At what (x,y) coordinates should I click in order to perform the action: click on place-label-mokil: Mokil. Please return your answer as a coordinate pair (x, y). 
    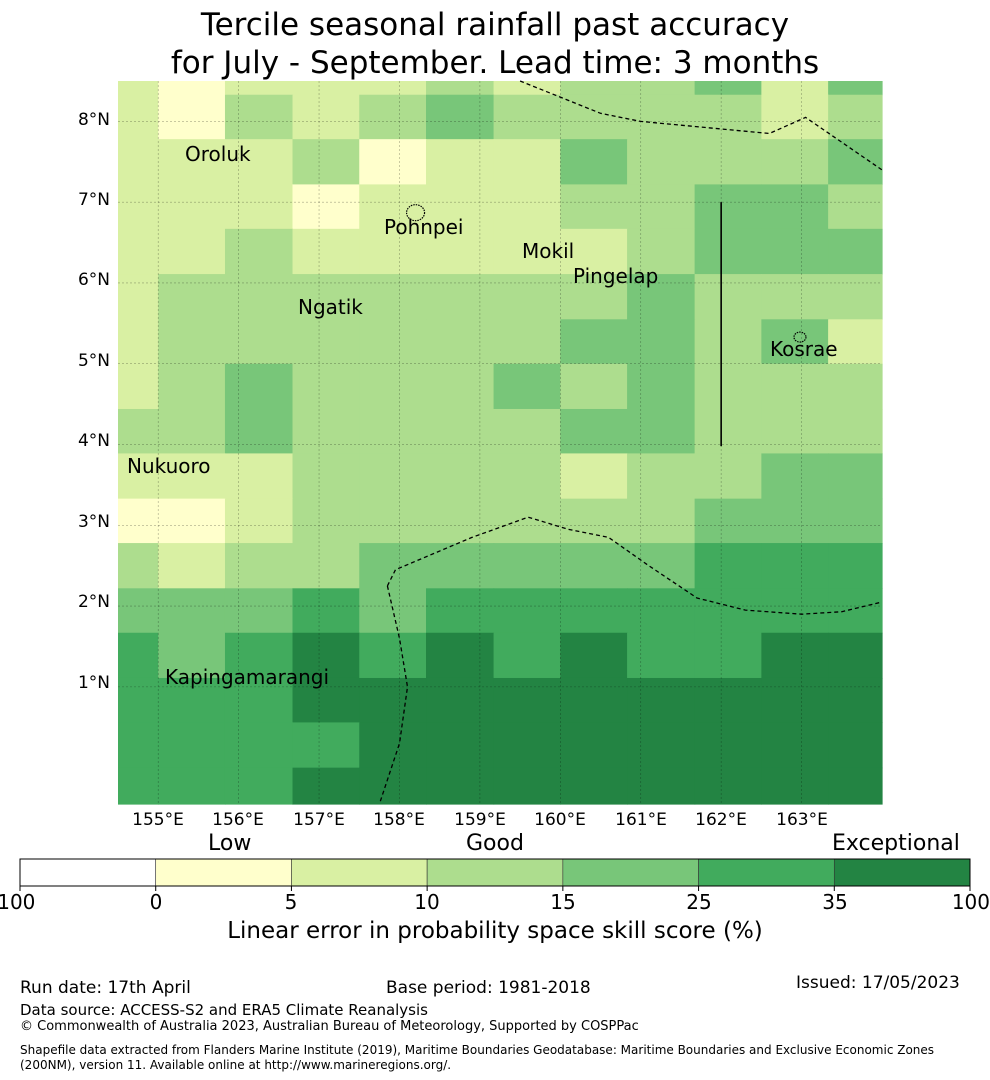
    Looking at the image, I should click on (548, 251).